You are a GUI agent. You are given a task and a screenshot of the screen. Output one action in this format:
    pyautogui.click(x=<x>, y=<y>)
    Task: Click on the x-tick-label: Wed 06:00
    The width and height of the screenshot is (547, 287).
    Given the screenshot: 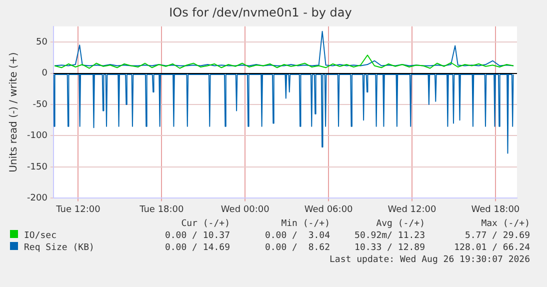 What is the action you would take?
    pyautogui.click(x=329, y=209)
    